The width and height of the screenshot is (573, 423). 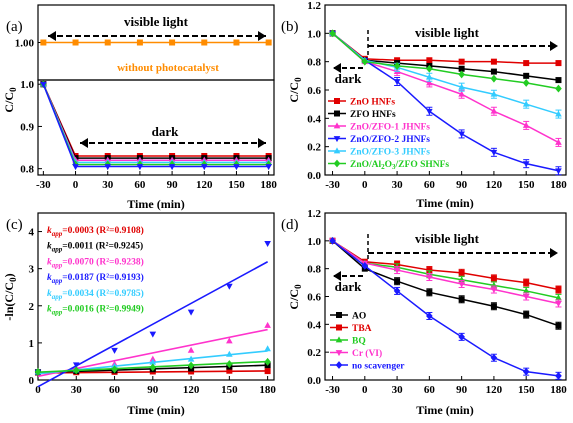 I want to click on panel-b-xtick-label: 150, so click(x=526, y=185).